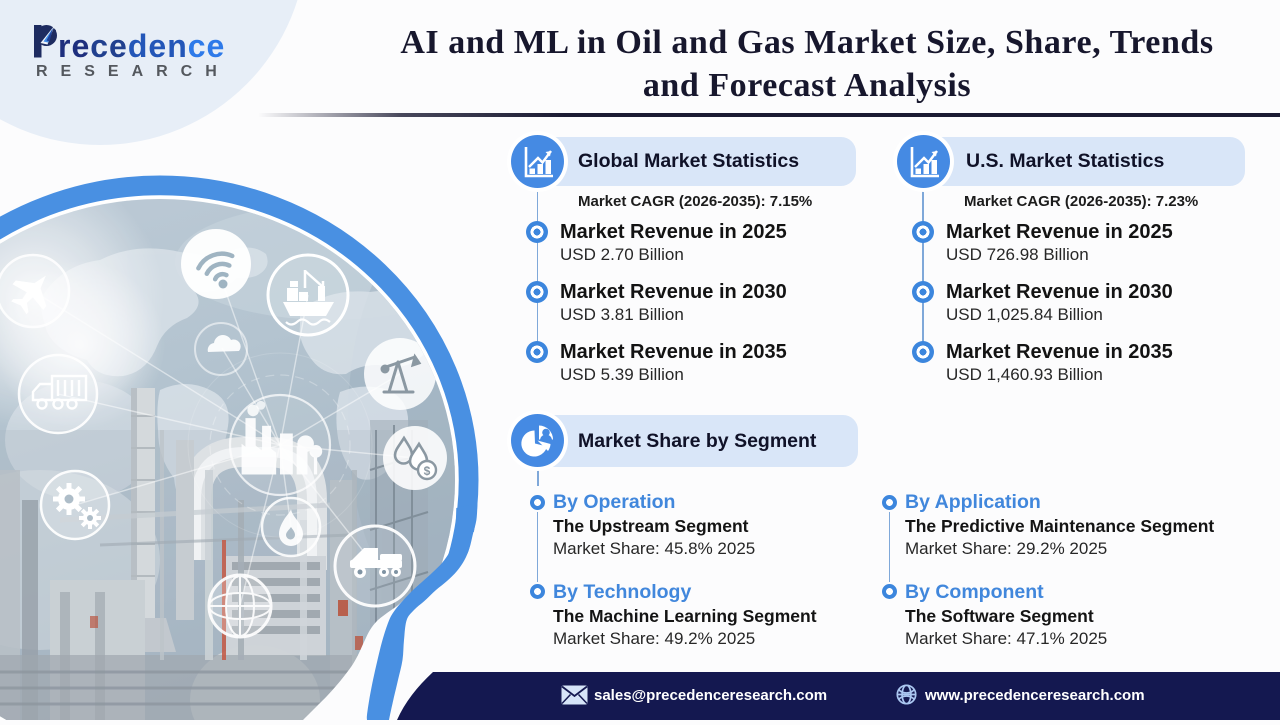  What do you see at coordinates (133, 71) in the screenshot?
I see `svg-text: RESEARCH` at bounding box center [133, 71].